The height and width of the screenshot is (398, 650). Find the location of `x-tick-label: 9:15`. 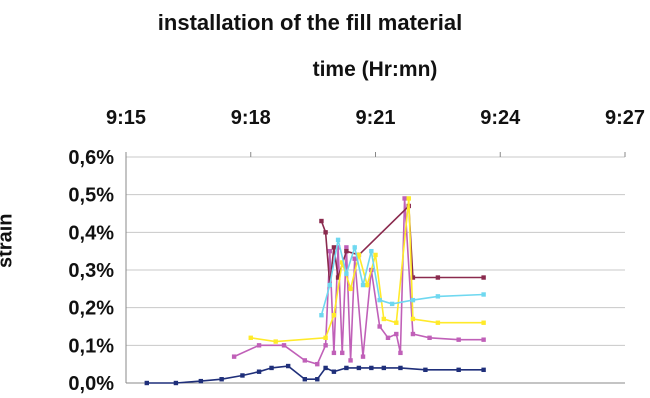

x-tick-label: 9:15 is located at coordinates (126, 118).